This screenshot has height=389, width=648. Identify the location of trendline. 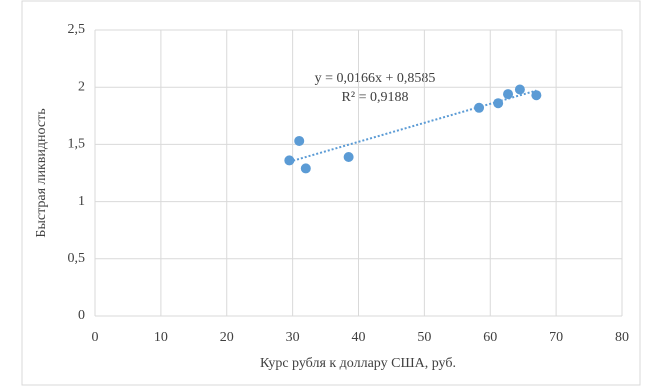
(413, 126).